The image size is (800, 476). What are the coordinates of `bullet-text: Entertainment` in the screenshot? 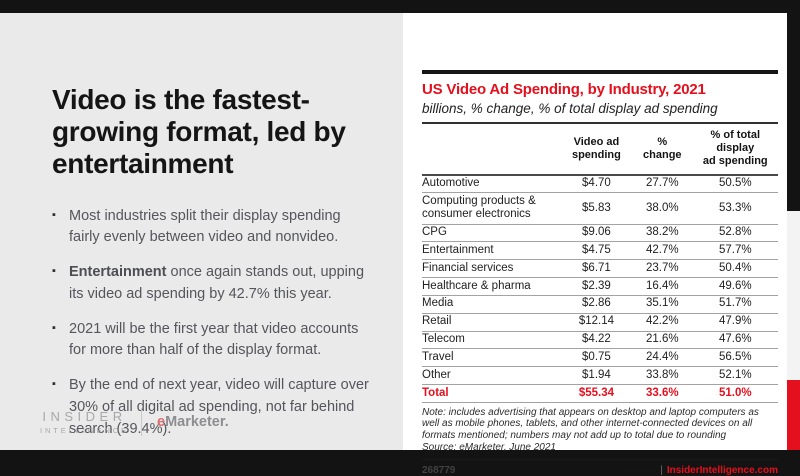 It's located at (118, 272).